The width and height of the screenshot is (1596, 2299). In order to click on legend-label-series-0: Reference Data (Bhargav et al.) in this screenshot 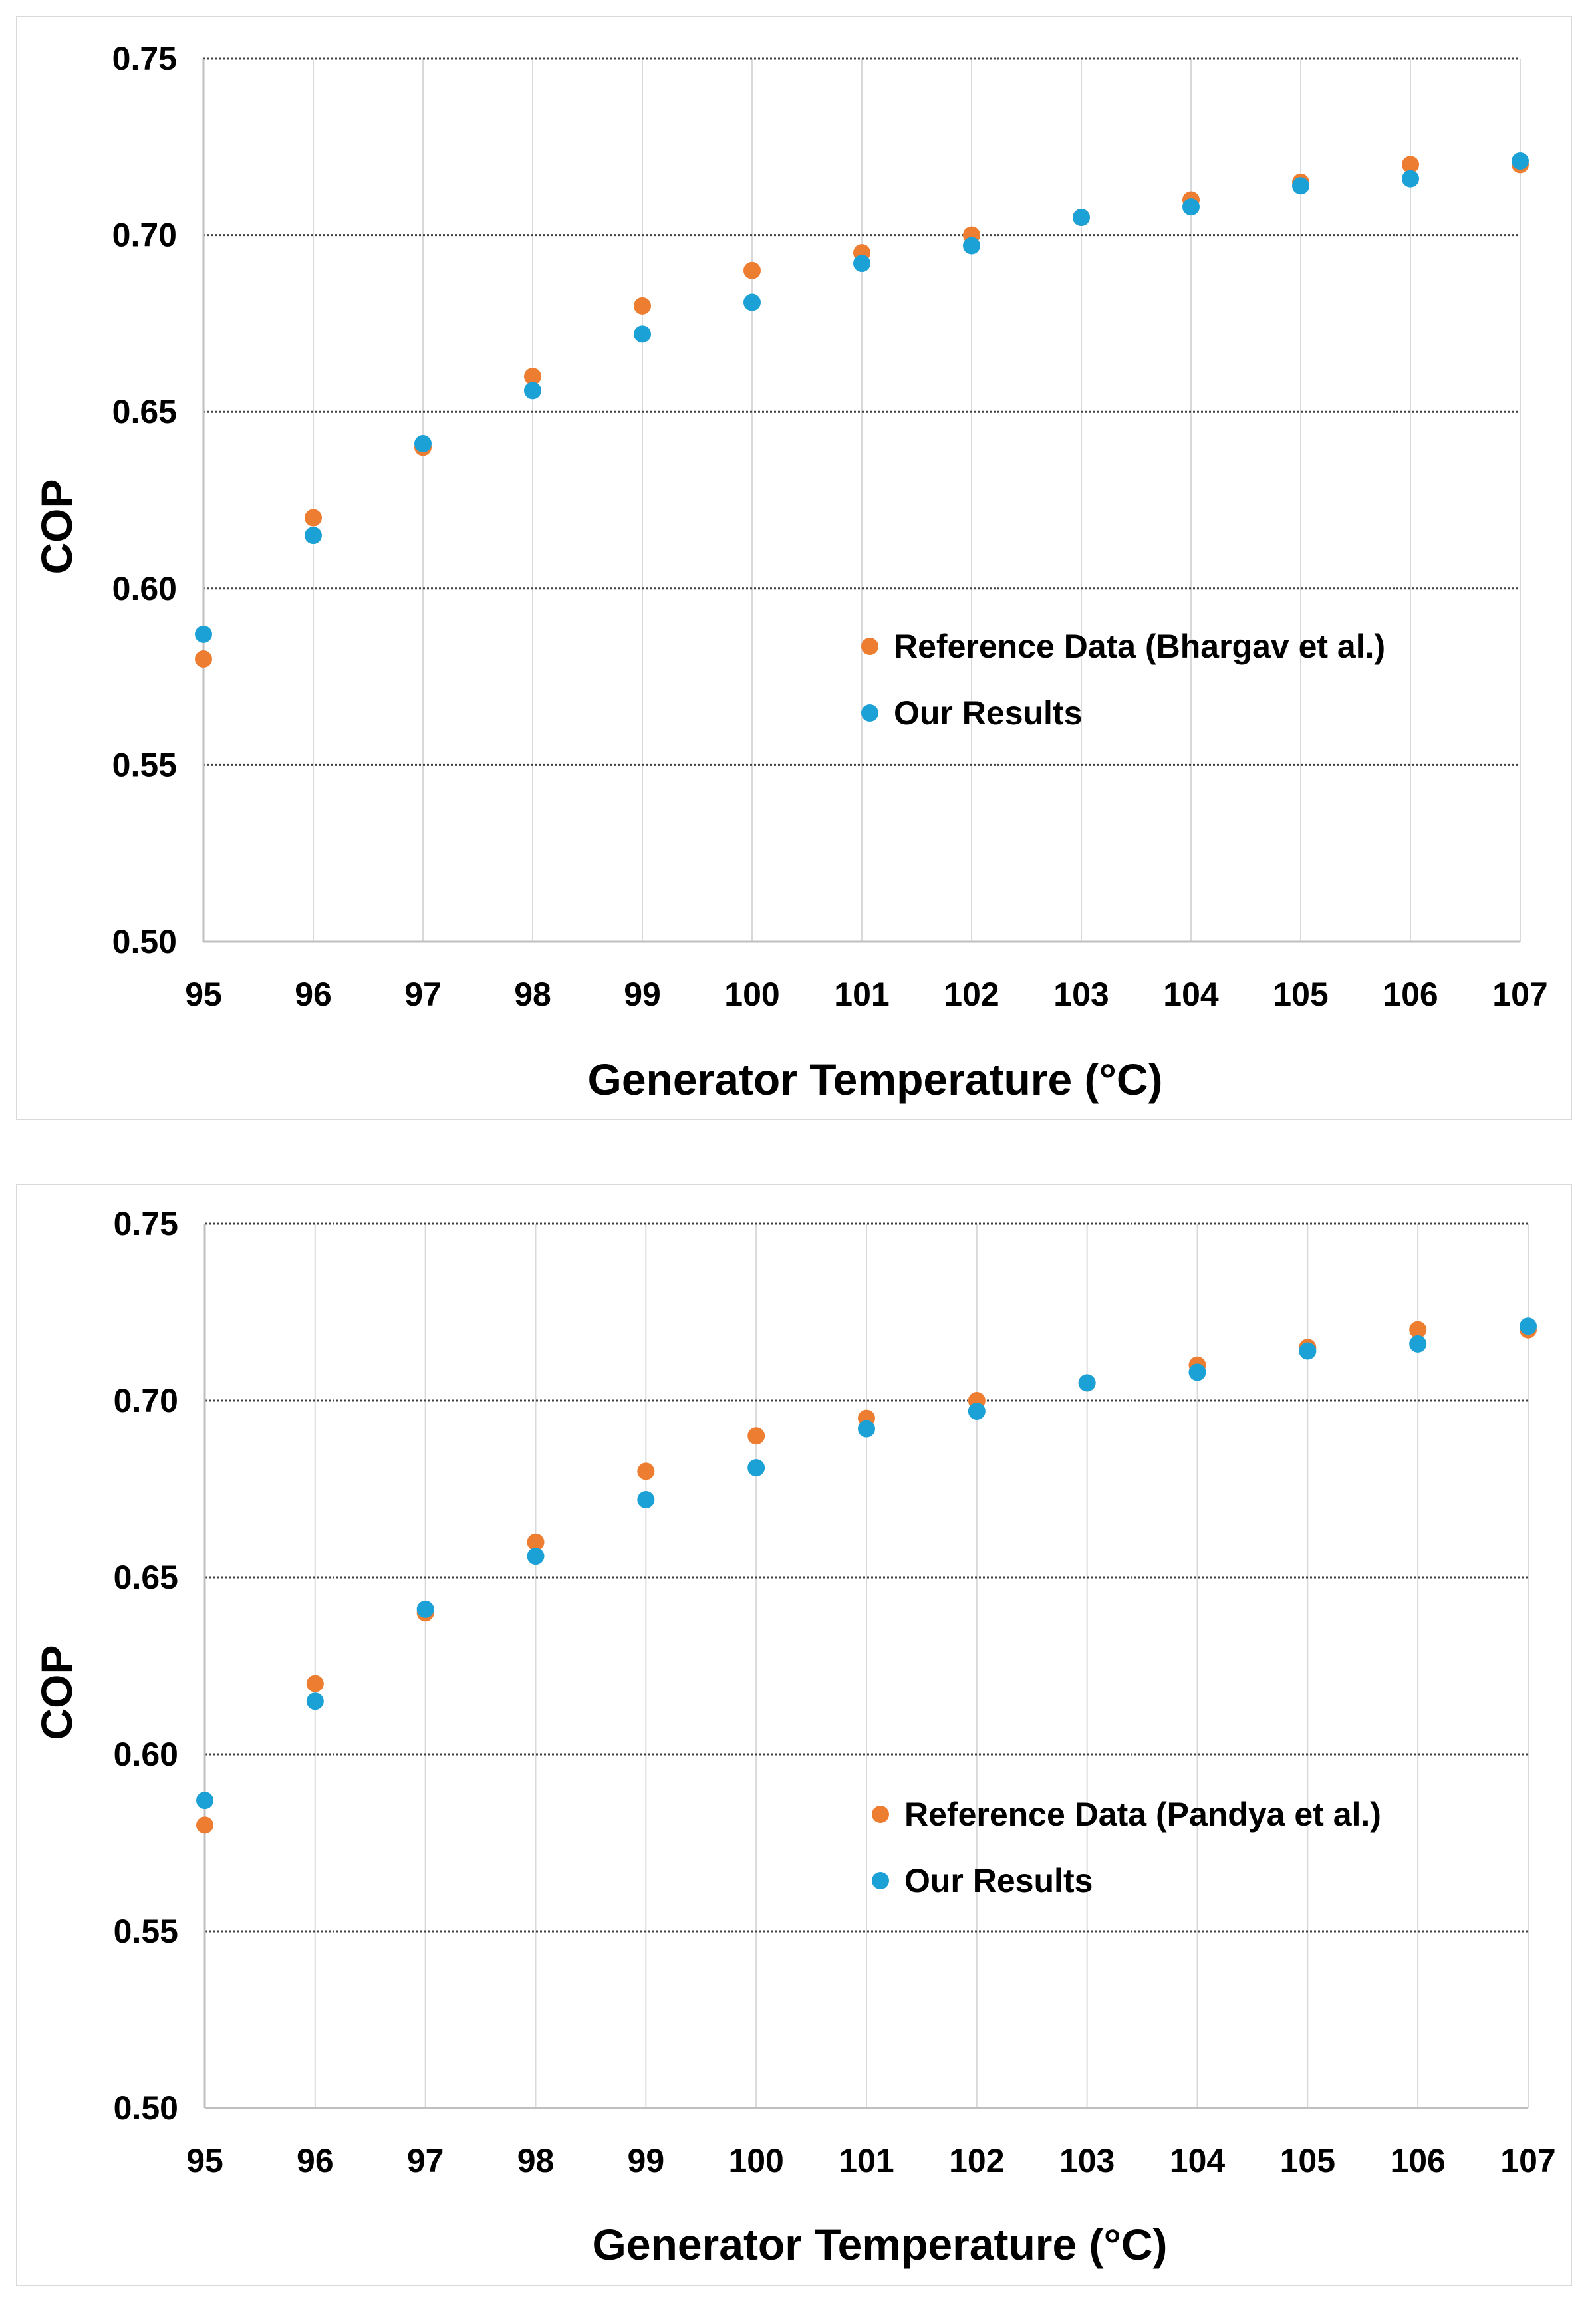, I will do `click(1139, 646)`.